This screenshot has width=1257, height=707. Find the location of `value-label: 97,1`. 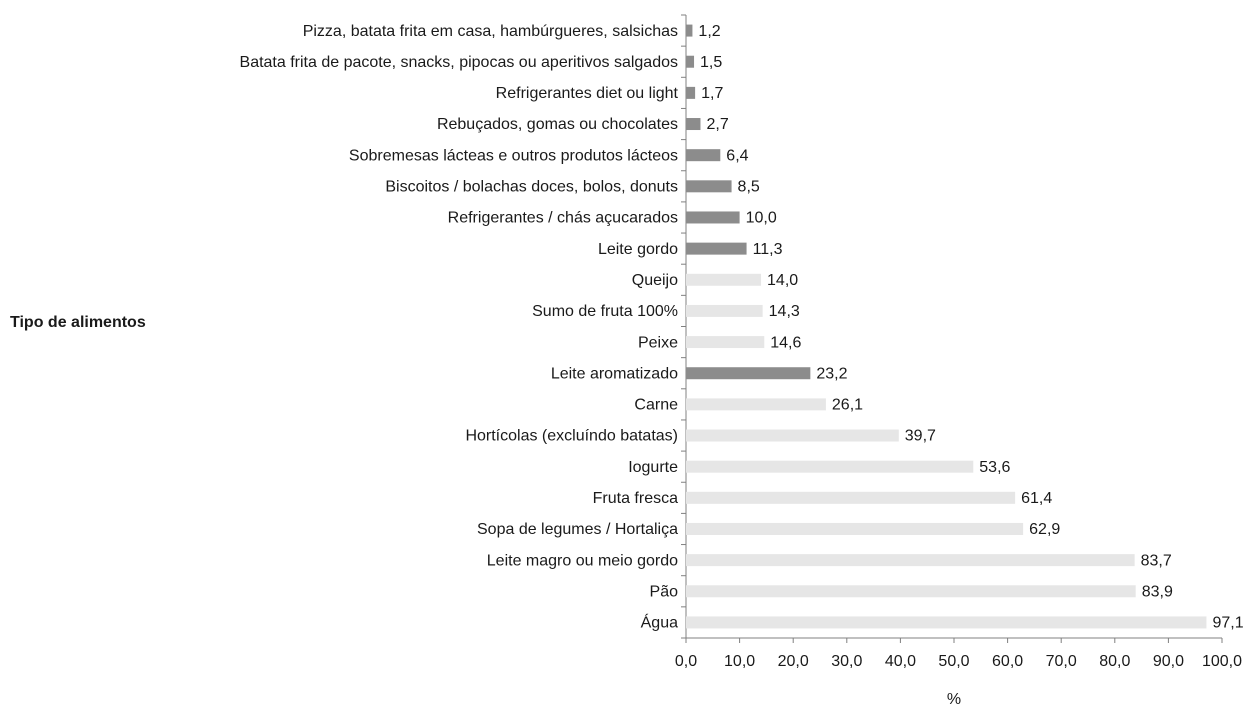

value-label: 97,1 is located at coordinates (1227, 623).